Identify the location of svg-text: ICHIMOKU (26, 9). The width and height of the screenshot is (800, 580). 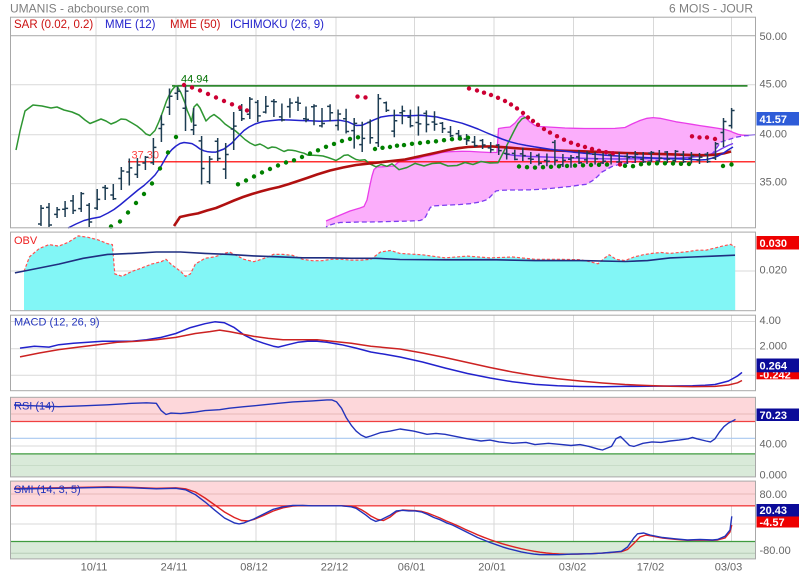
(277, 25).